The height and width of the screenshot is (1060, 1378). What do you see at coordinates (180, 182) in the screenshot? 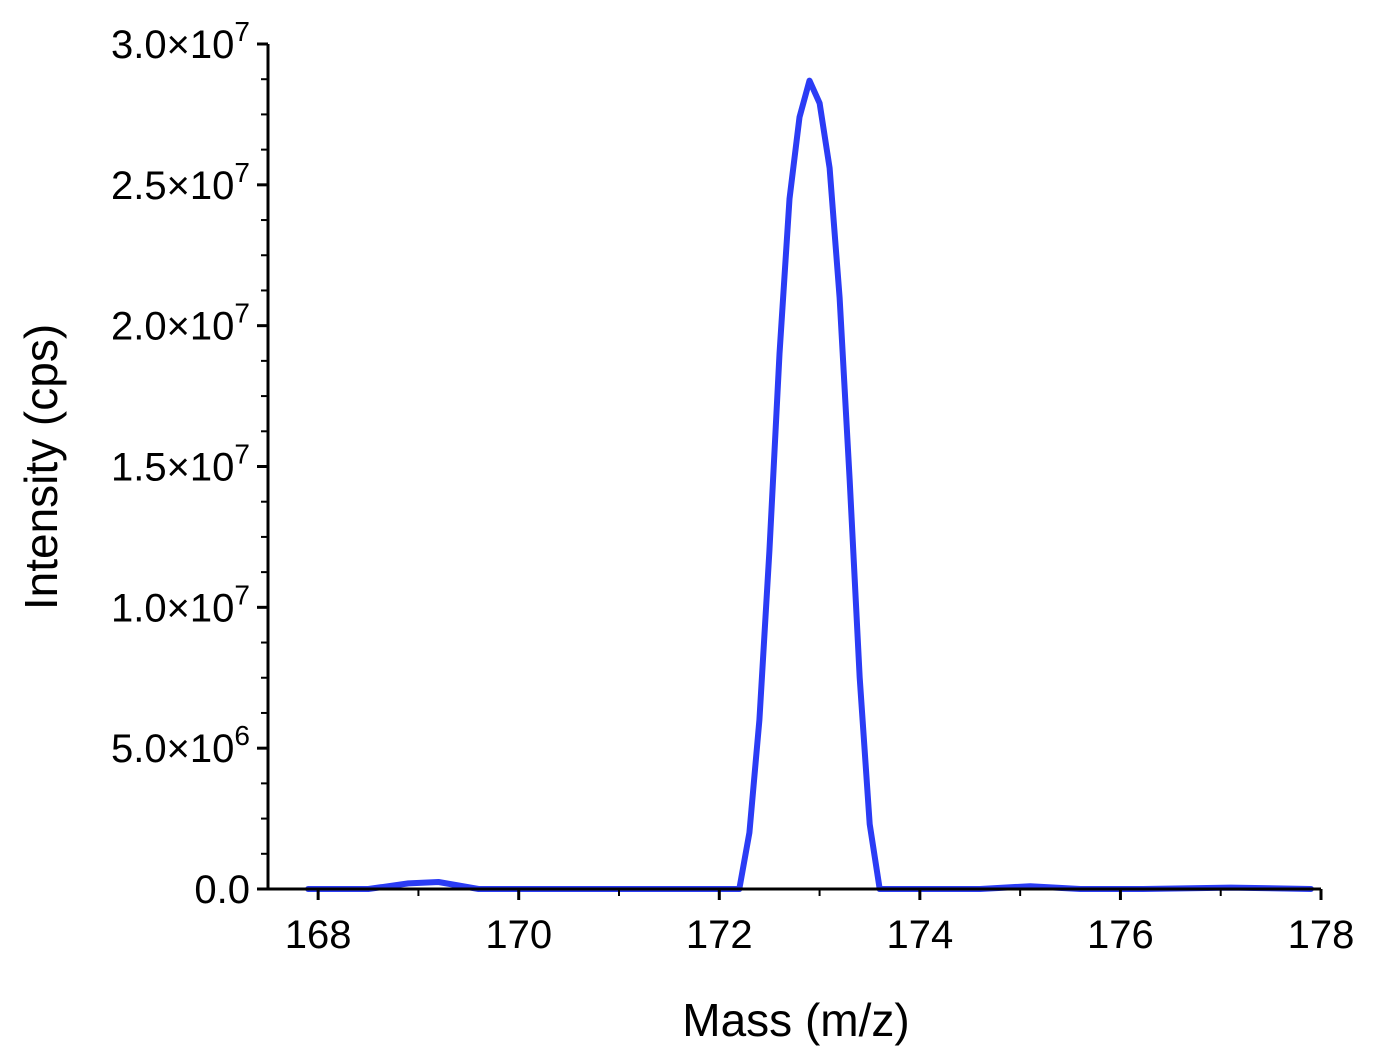
I see `y-tick-label: 2.5×10⁷` at bounding box center [180, 182].